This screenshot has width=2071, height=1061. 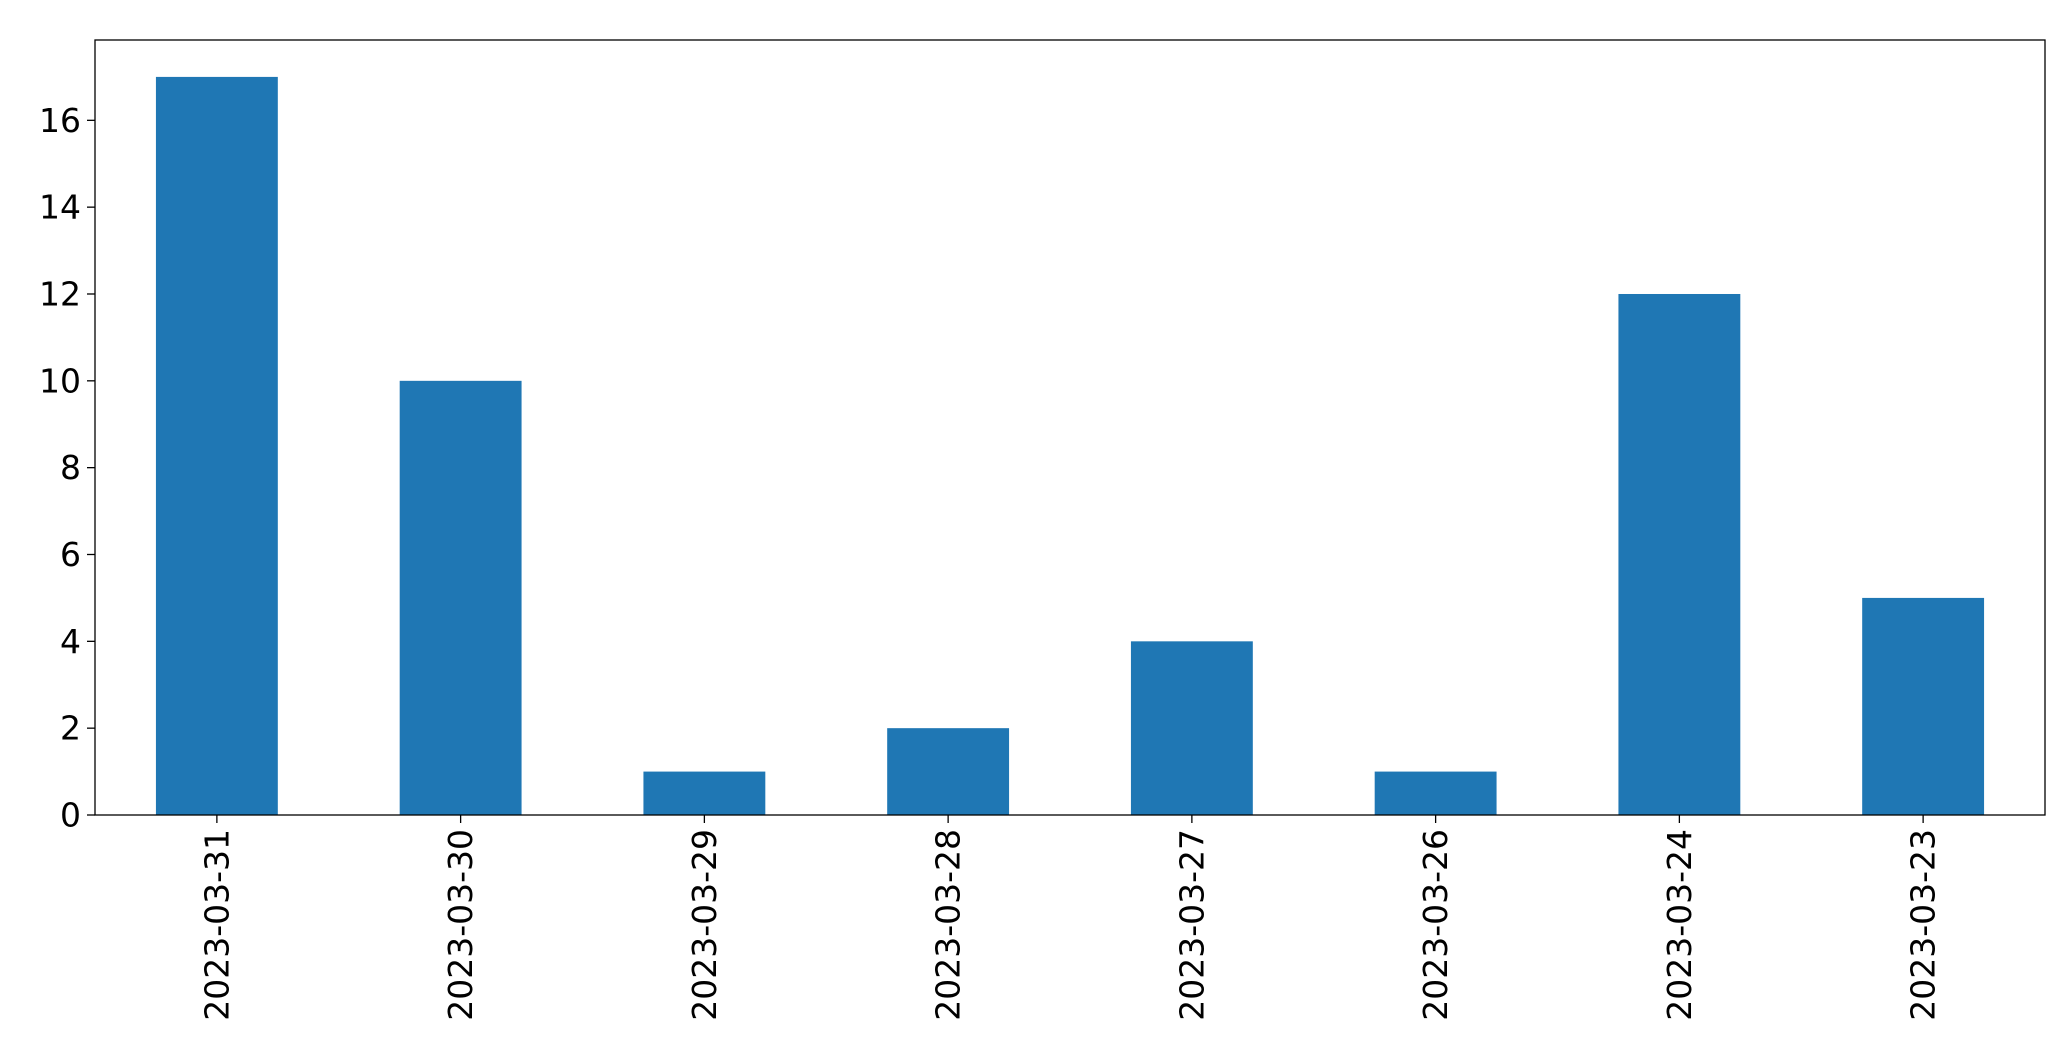 What do you see at coordinates (1679, 925) in the screenshot?
I see `x-tick-label: 2023-03-24` at bounding box center [1679, 925].